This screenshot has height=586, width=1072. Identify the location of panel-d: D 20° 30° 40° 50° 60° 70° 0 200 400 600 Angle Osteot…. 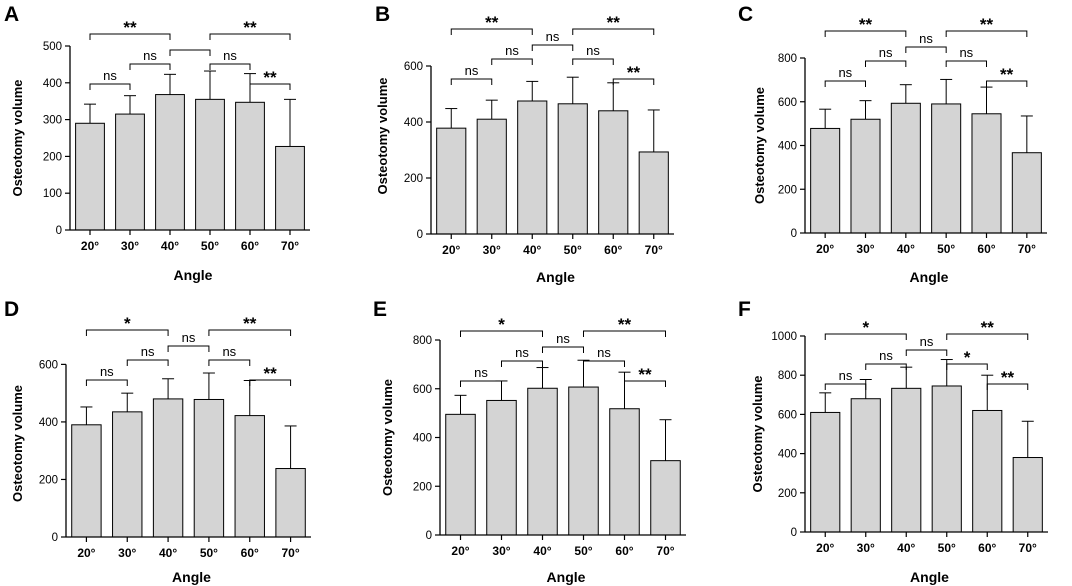
(157, 441).